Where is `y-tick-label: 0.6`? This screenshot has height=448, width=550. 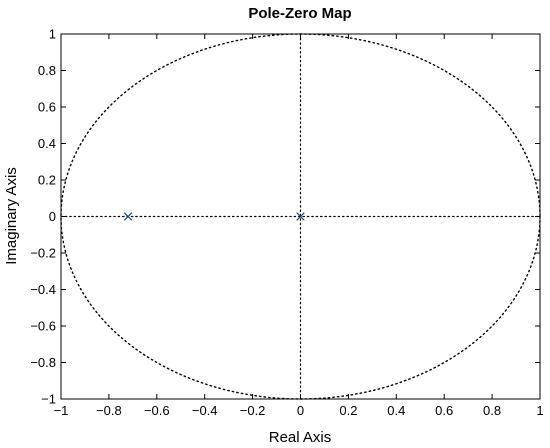 y-tick-label: 0.6 is located at coordinates (47, 107).